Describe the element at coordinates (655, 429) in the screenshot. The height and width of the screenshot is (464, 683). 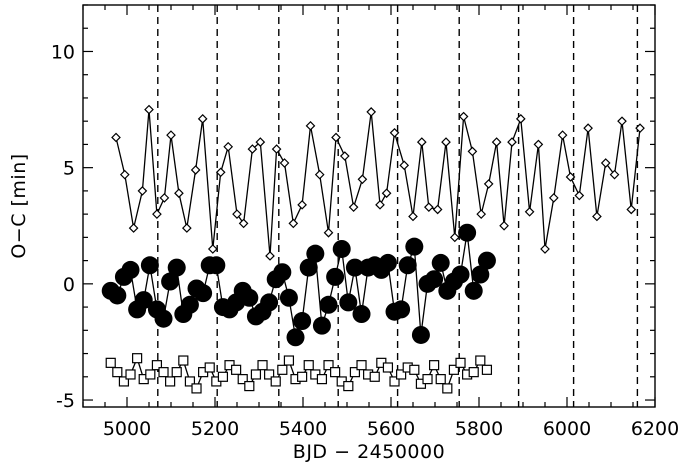
I see `x-tick-label-6: 6200` at that location.